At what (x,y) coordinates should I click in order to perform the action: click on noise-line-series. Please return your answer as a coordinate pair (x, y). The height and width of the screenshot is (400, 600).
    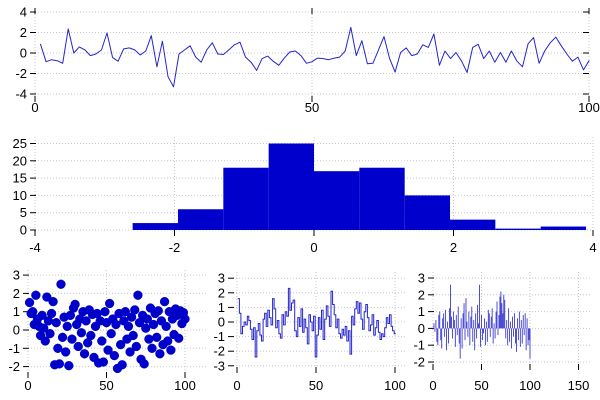
    Looking at the image, I should click on (315, 57).